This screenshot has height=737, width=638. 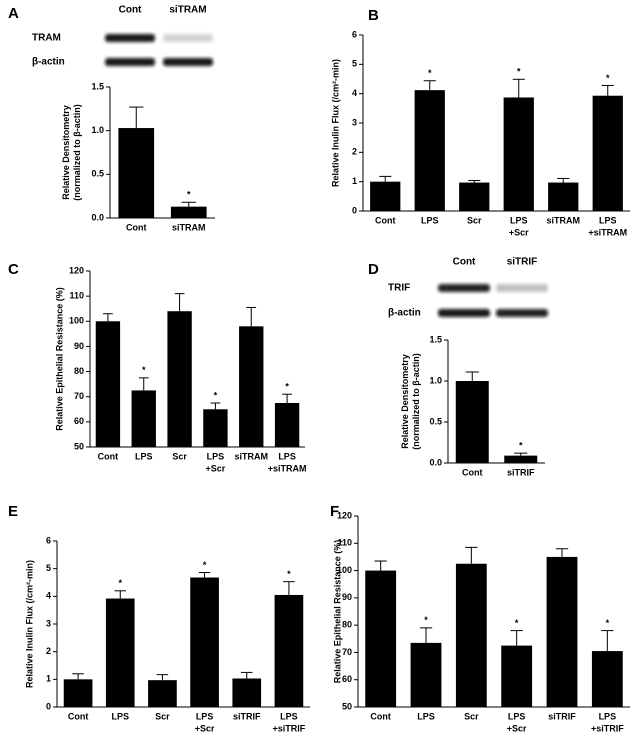 I want to click on y-tick-label: 1.0, so click(x=97, y=130).